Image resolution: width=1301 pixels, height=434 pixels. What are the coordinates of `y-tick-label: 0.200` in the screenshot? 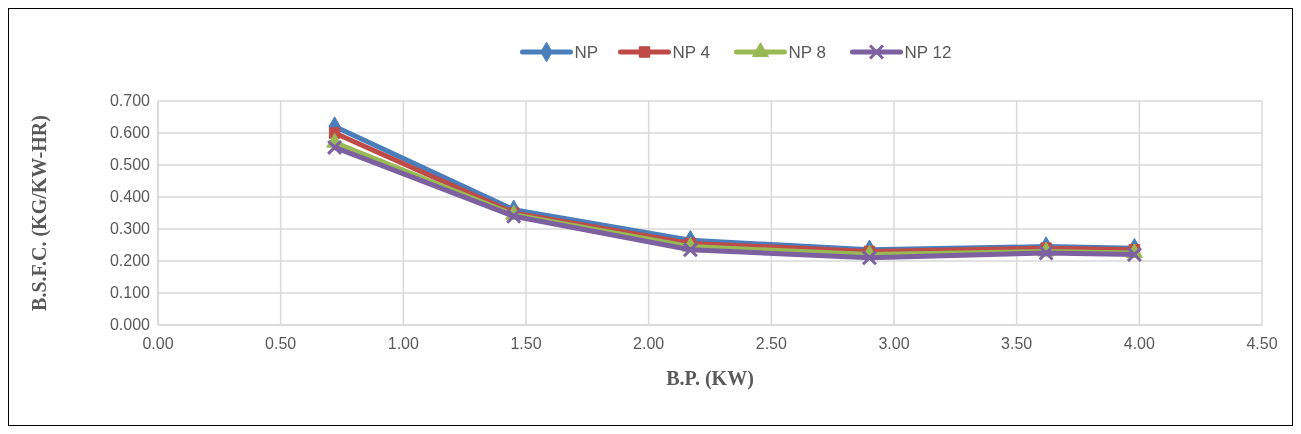 It's located at (130, 260).